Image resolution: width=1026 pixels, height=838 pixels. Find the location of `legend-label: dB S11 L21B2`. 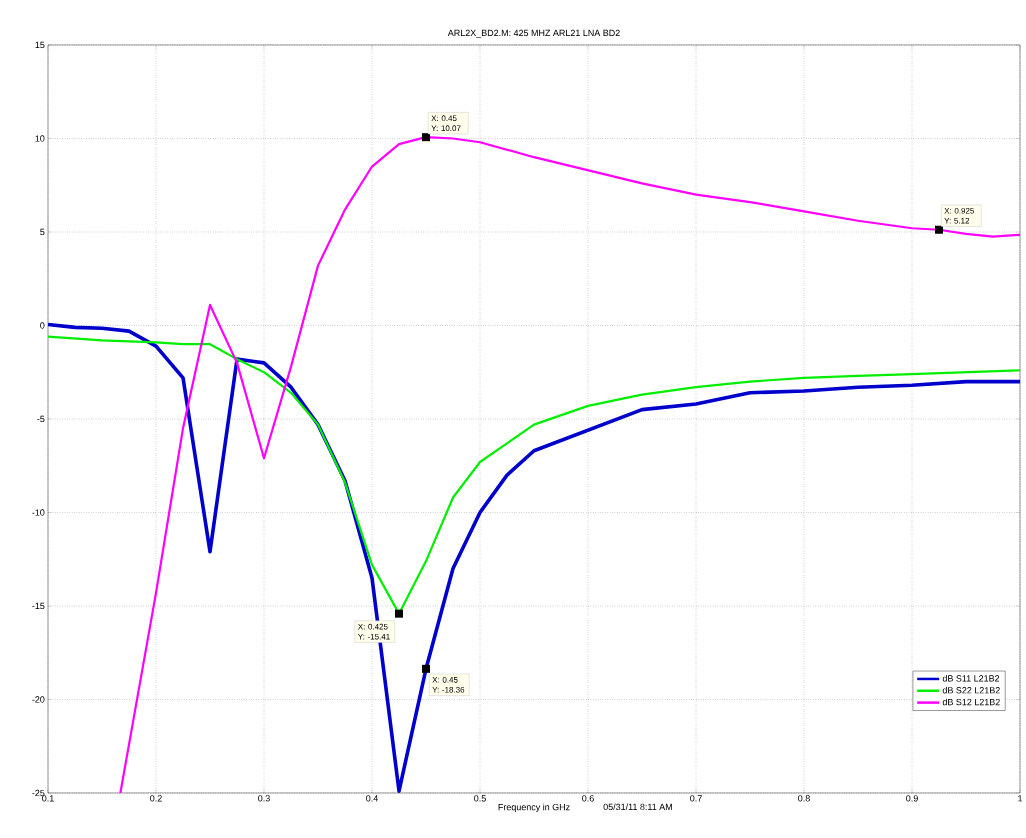

legend-label: dB S11 L21B2 is located at coordinates (971, 678).